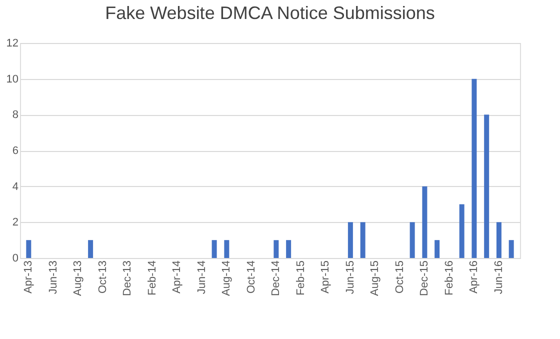 This screenshot has height=339, width=560. What do you see at coordinates (177, 277) in the screenshot?
I see `x-tick-label: Apr-14` at bounding box center [177, 277].